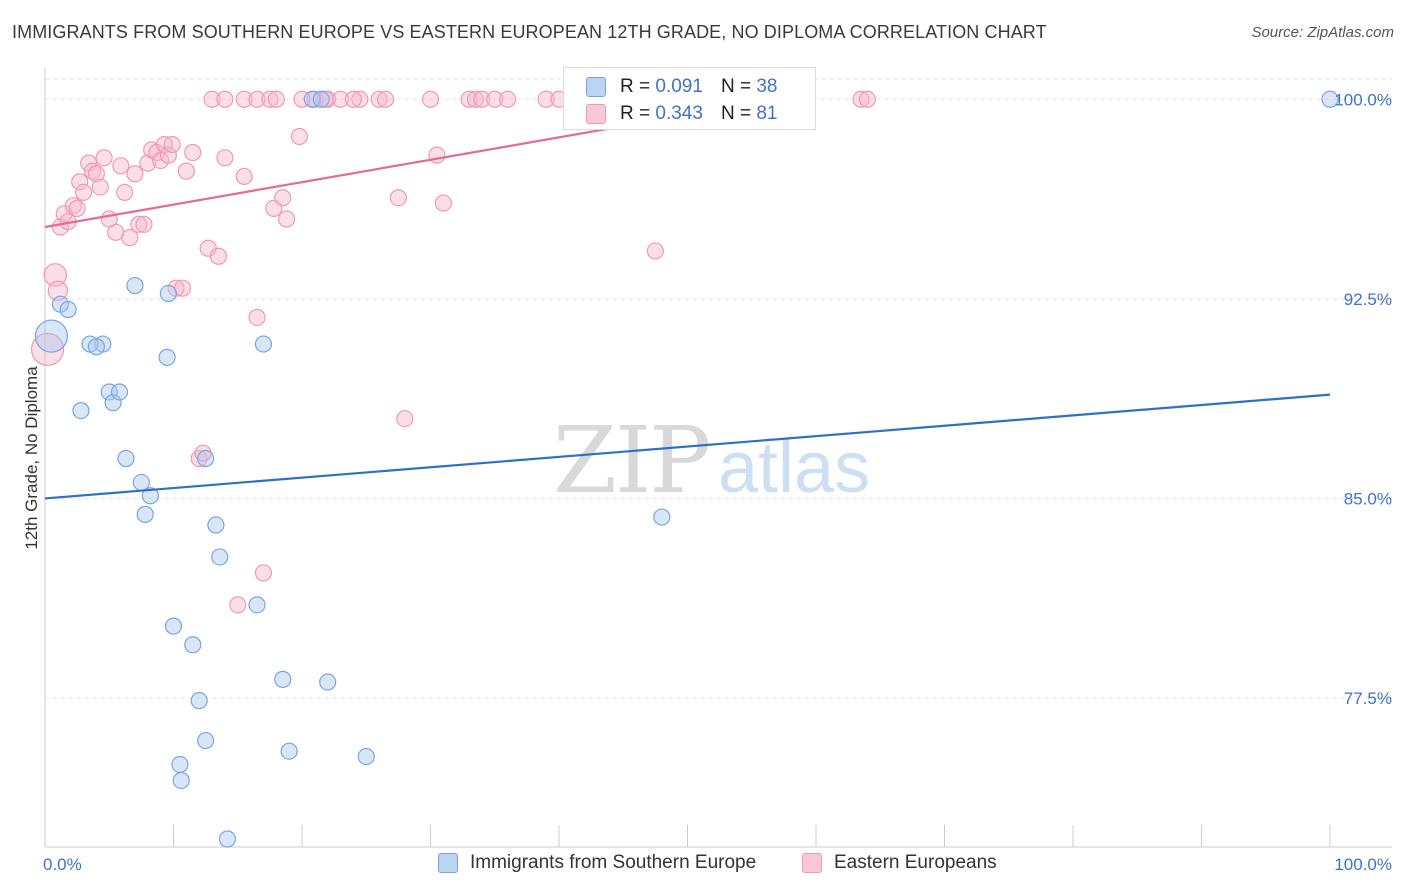 Image resolution: width=1406 pixels, height=892 pixels. What do you see at coordinates (711, 460) in the screenshot?
I see `watermark: ZIP atlas` at bounding box center [711, 460].